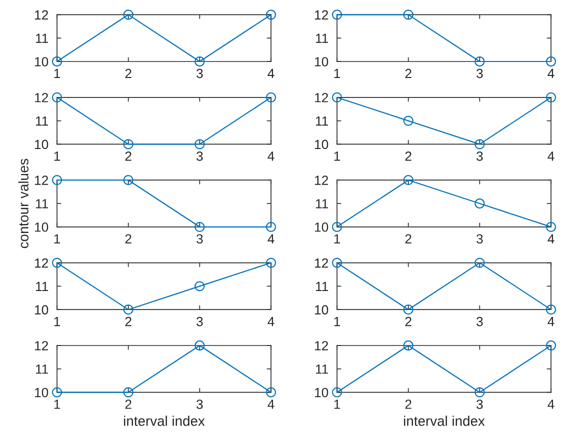 Image resolution: width=566 pixels, height=441 pixels. What do you see at coordinates (23, 203) in the screenshot?
I see `y-axis-title: contour values` at bounding box center [23, 203].